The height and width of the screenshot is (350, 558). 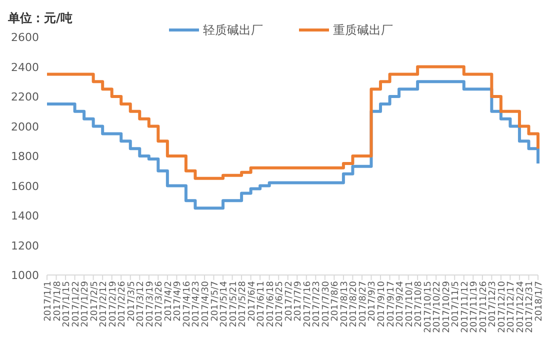 What do you see at coordinates (25, 245) in the screenshot?
I see `y-tick-label: 1200` at bounding box center [25, 245].